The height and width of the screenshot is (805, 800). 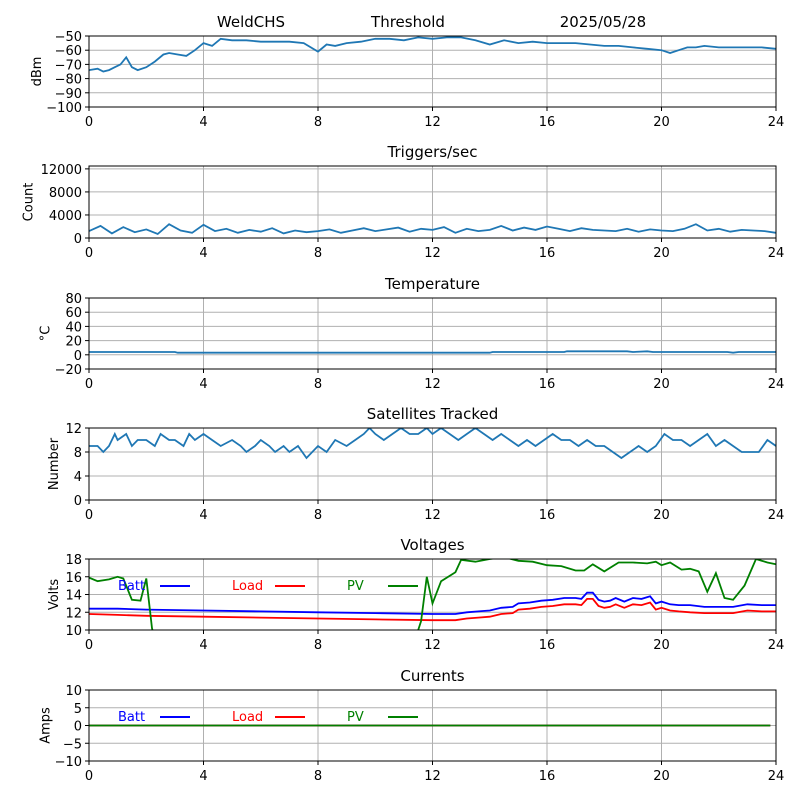 What do you see at coordinates (54, 595) in the screenshot?
I see `y-axis-label: Volts` at bounding box center [54, 595].